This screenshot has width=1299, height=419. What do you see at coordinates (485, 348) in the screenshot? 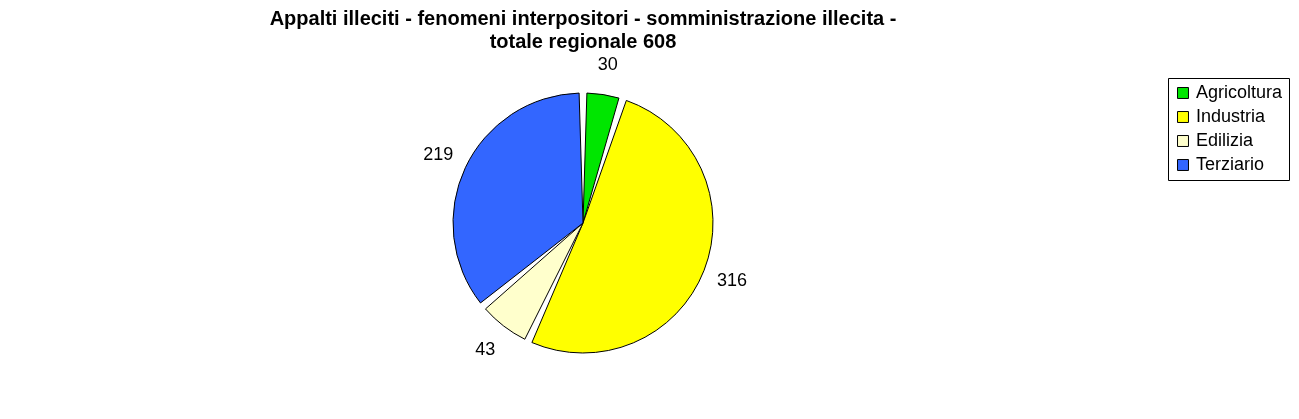
I see `data-label: 43` at bounding box center [485, 348].